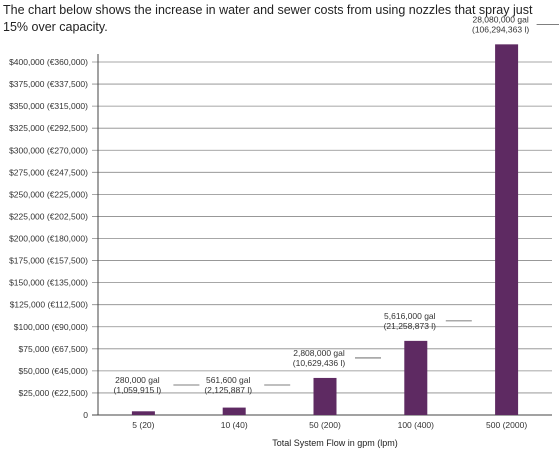 This screenshot has height=458, width=559. What do you see at coordinates (138, 390) in the screenshot?
I see `bar-annotation-liters: (1,059,915 l)` at bounding box center [138, 390].